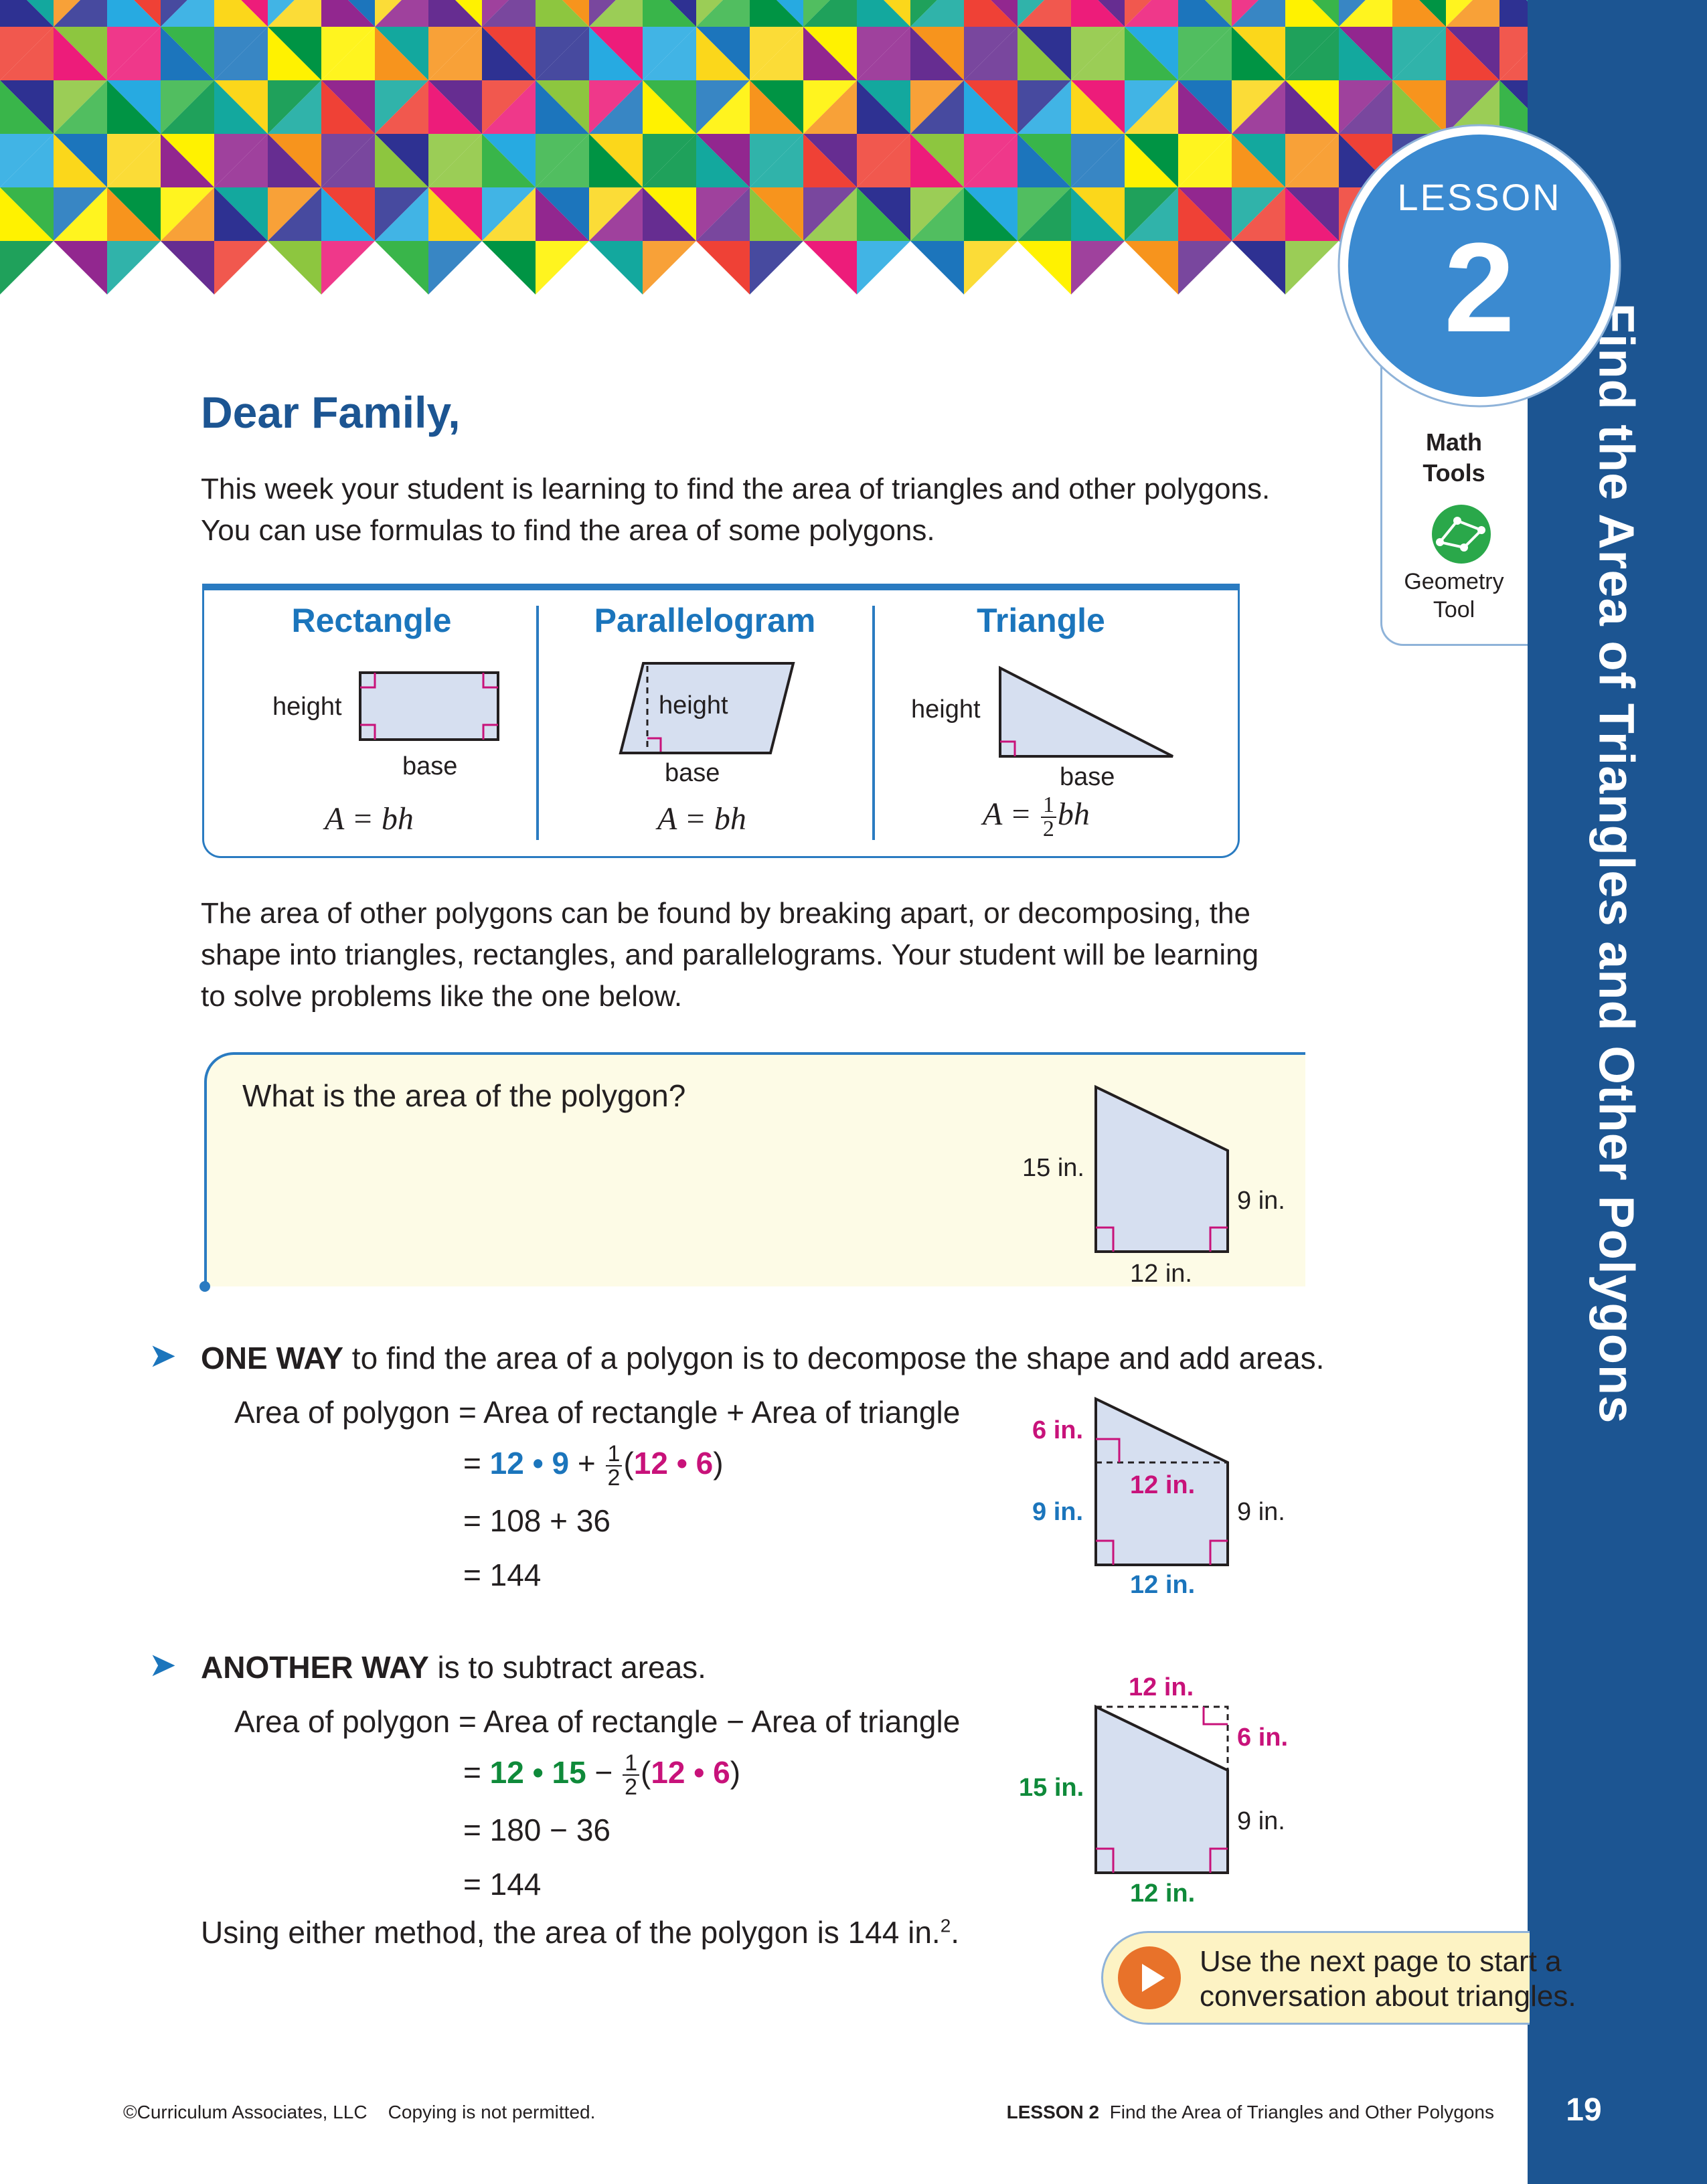 This screenshot has height=2184, width=1707. Describe the element at coordinates (1453, 473) in the screenshot. I see `math-tools-title-line2: Tools` at that location.